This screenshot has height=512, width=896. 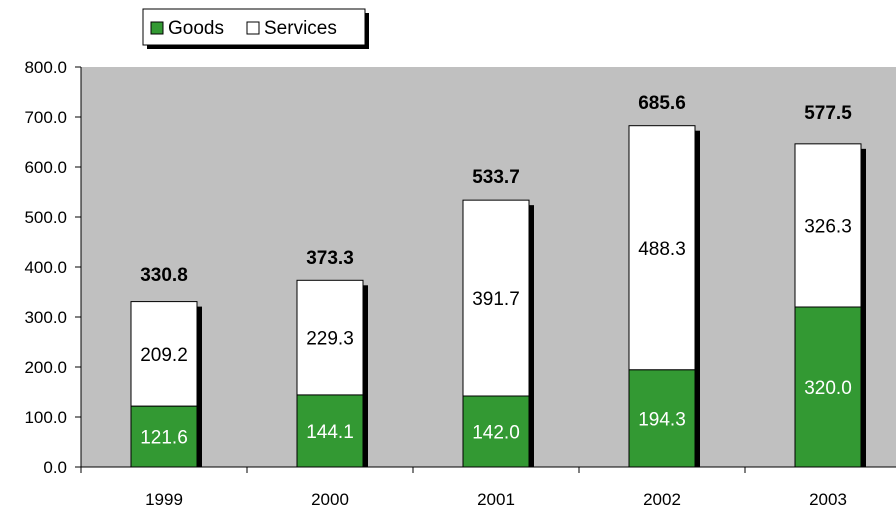 What do you see at coordinates (45, 67) in the screenshot?
I see `y-tick-label: 800.0` at bounding box center [45, 67].